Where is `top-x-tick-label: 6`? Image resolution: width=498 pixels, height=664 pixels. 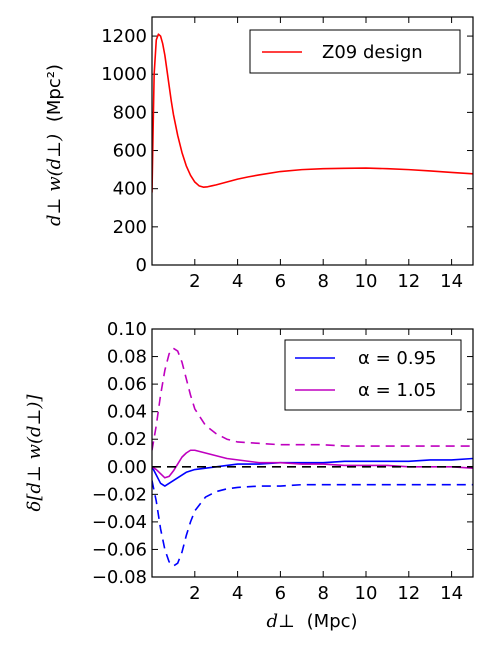
top-x-tick-label: 6 is located at coordinates (280, 281).